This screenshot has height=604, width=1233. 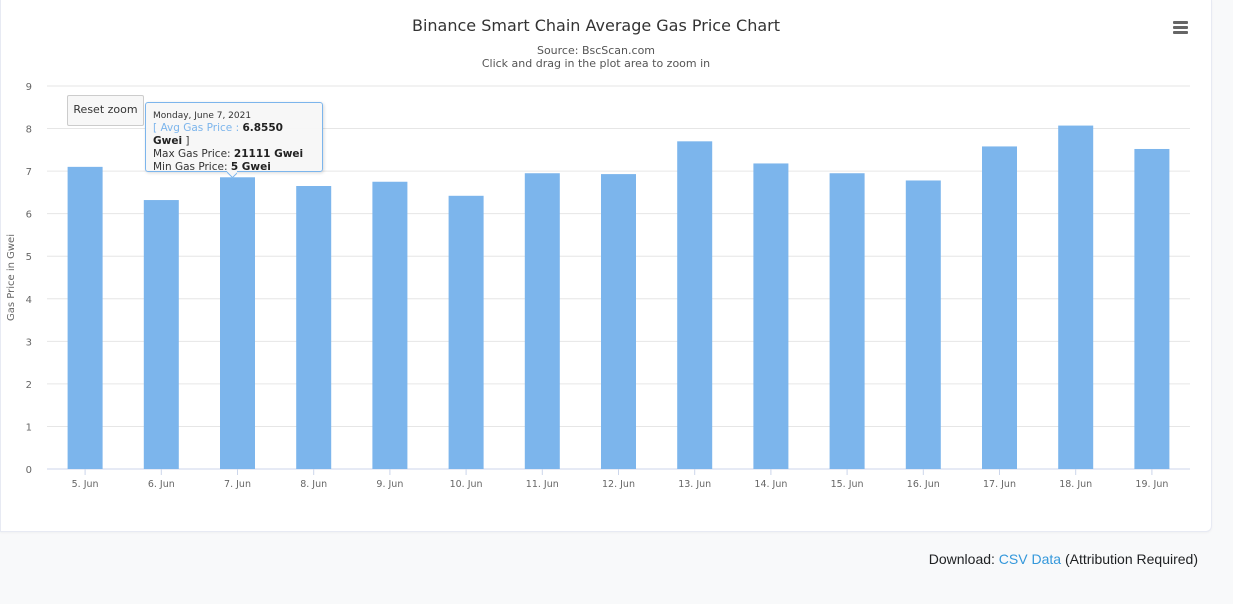 I want to click on y-tick-label: 2, so click(x=29, y=385).